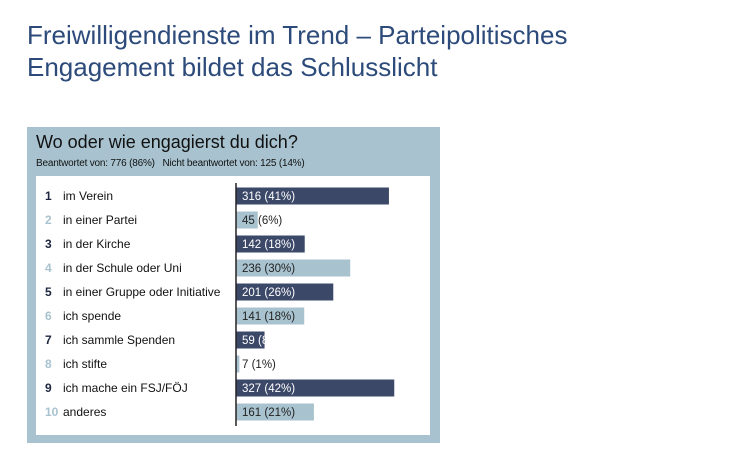  What do you see at coordinates (268, 413) in the screenshot?
I see `value-label: 161 (21%)` at bounding box center [268, 413].